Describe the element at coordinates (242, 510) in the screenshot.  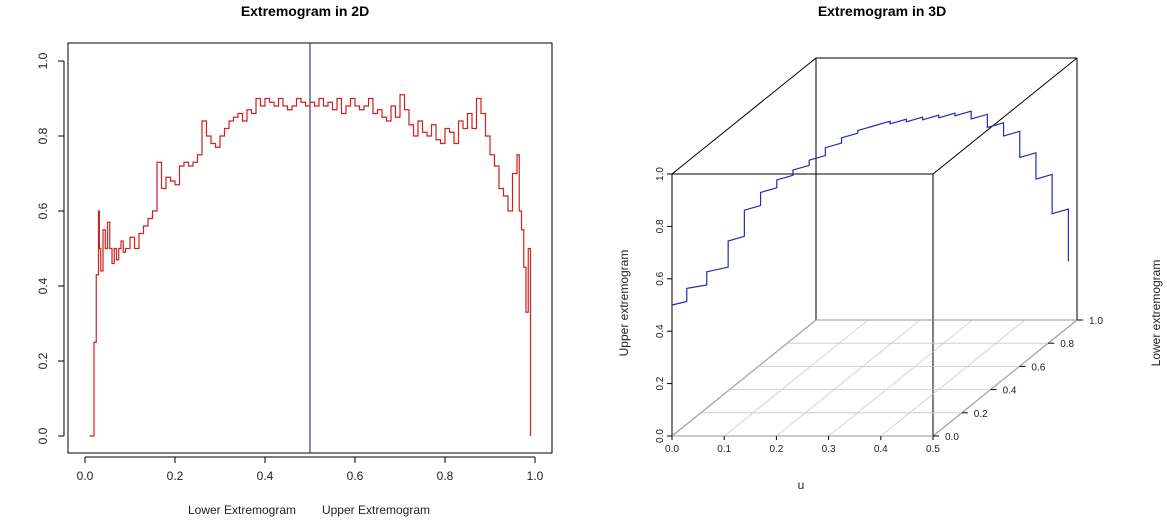
I see `chart-2d-xlabel-left: Lower Extremogram` at that location.